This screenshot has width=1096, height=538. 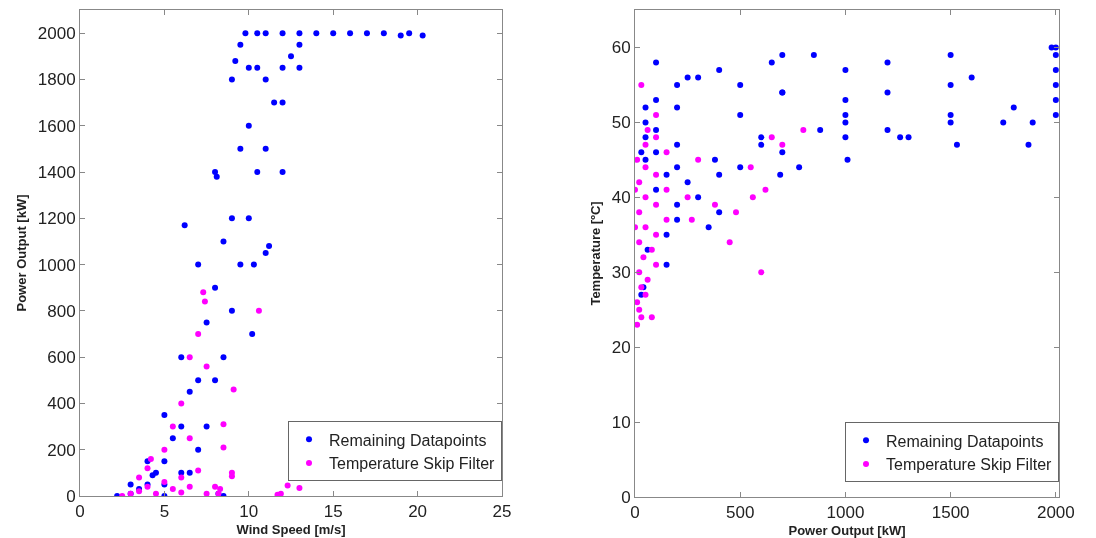 What do you see at coordinates (847, 530) in the screenshot?
I see `x-axis-title: Power Output [kW]` at bounding box center [847, 530].